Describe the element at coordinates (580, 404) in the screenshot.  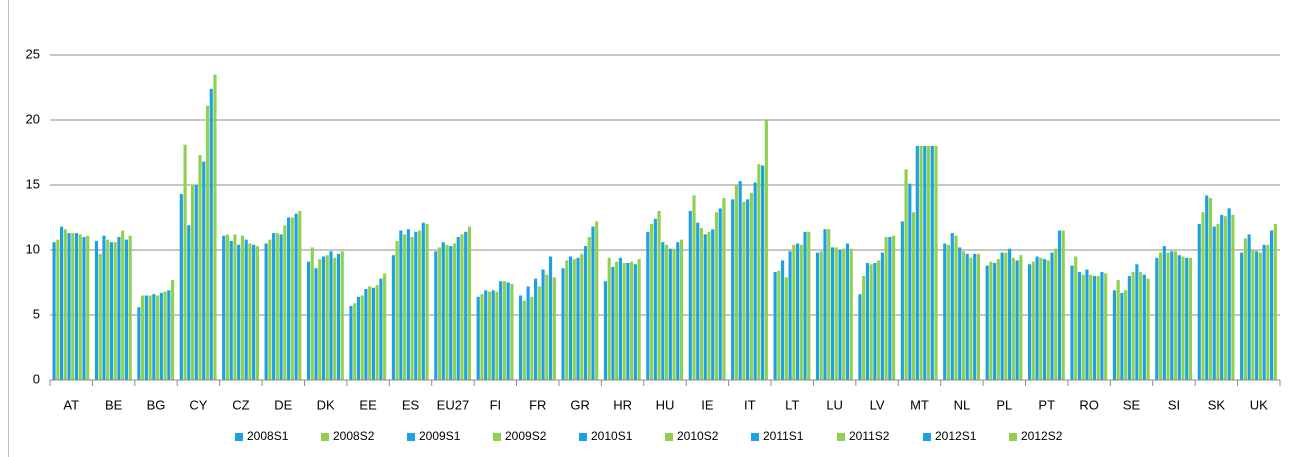
I see `x-tick-label: GR` at that location.